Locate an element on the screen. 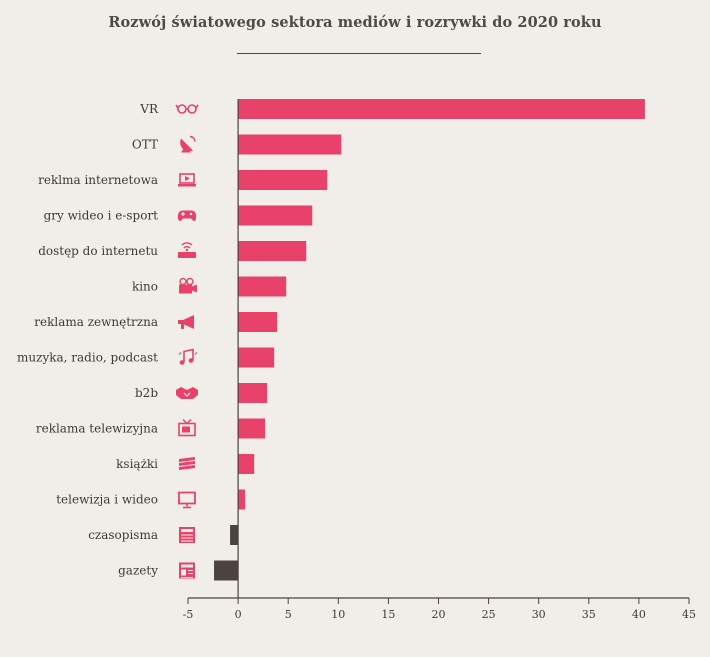 This screenshot has width=710, height=657. vr-goggles-icon is located at coordinates (187, 109).